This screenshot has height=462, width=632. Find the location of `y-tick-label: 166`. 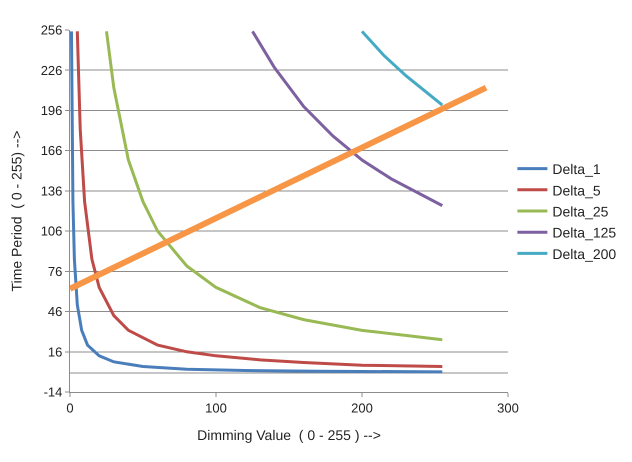

y-tick-label: 166 is located at coordinates (51, 150).